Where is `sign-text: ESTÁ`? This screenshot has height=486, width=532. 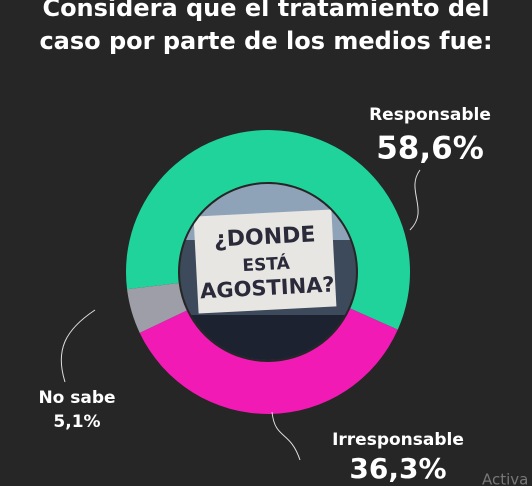
sign-text: ESTÁ is located at coordinates (266, 264).